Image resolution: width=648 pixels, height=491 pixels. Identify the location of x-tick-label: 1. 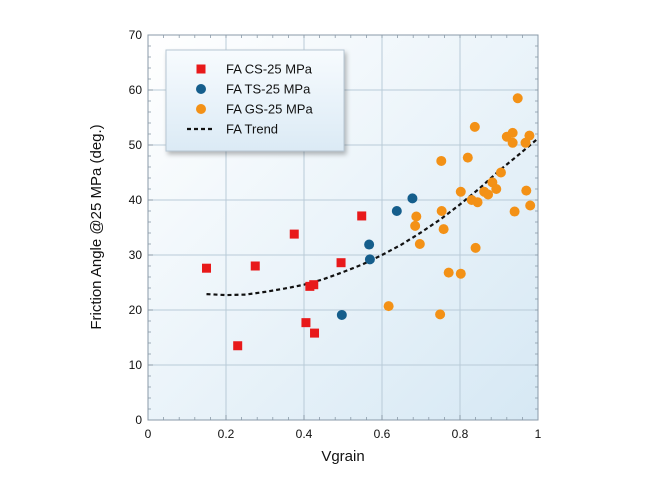
(538, 434).